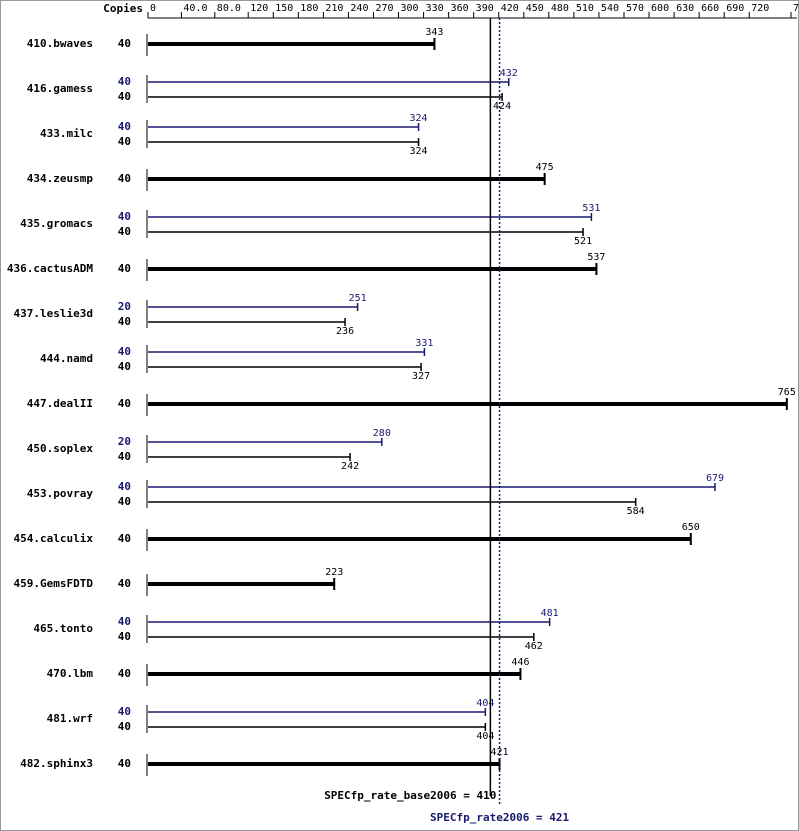  Describe the element at coordinates (153, 8) in the screenshot. I see `x-tick-label: 0` at that location.